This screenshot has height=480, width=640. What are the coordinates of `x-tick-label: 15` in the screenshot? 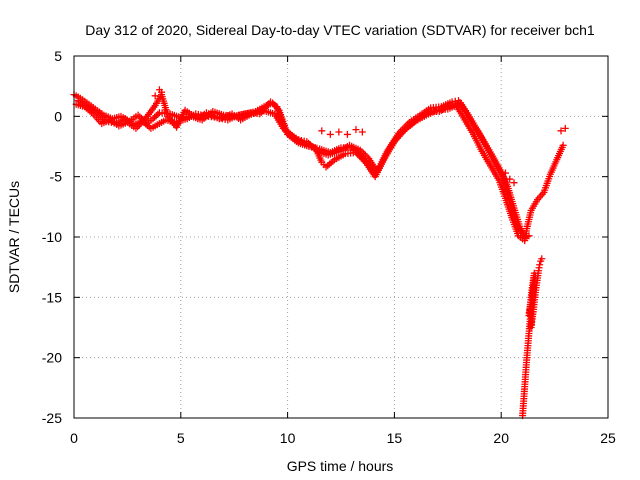 It's located at (395, 438).